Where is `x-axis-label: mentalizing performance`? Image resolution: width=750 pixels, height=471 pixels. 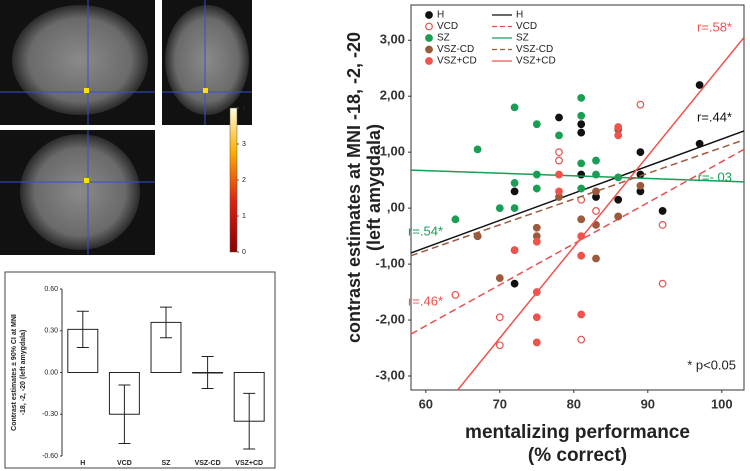 x-axis-label: mentalizing performance is located at coordinates (577, 432).